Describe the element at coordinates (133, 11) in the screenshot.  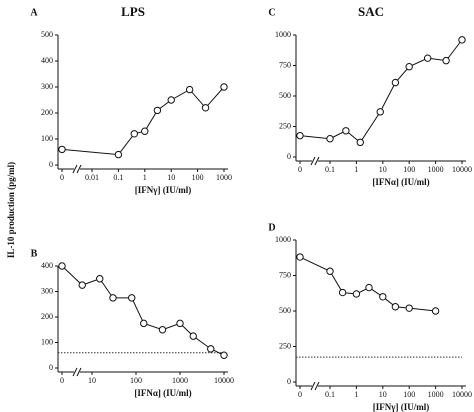
I see `chart-title: LPS` at that location.